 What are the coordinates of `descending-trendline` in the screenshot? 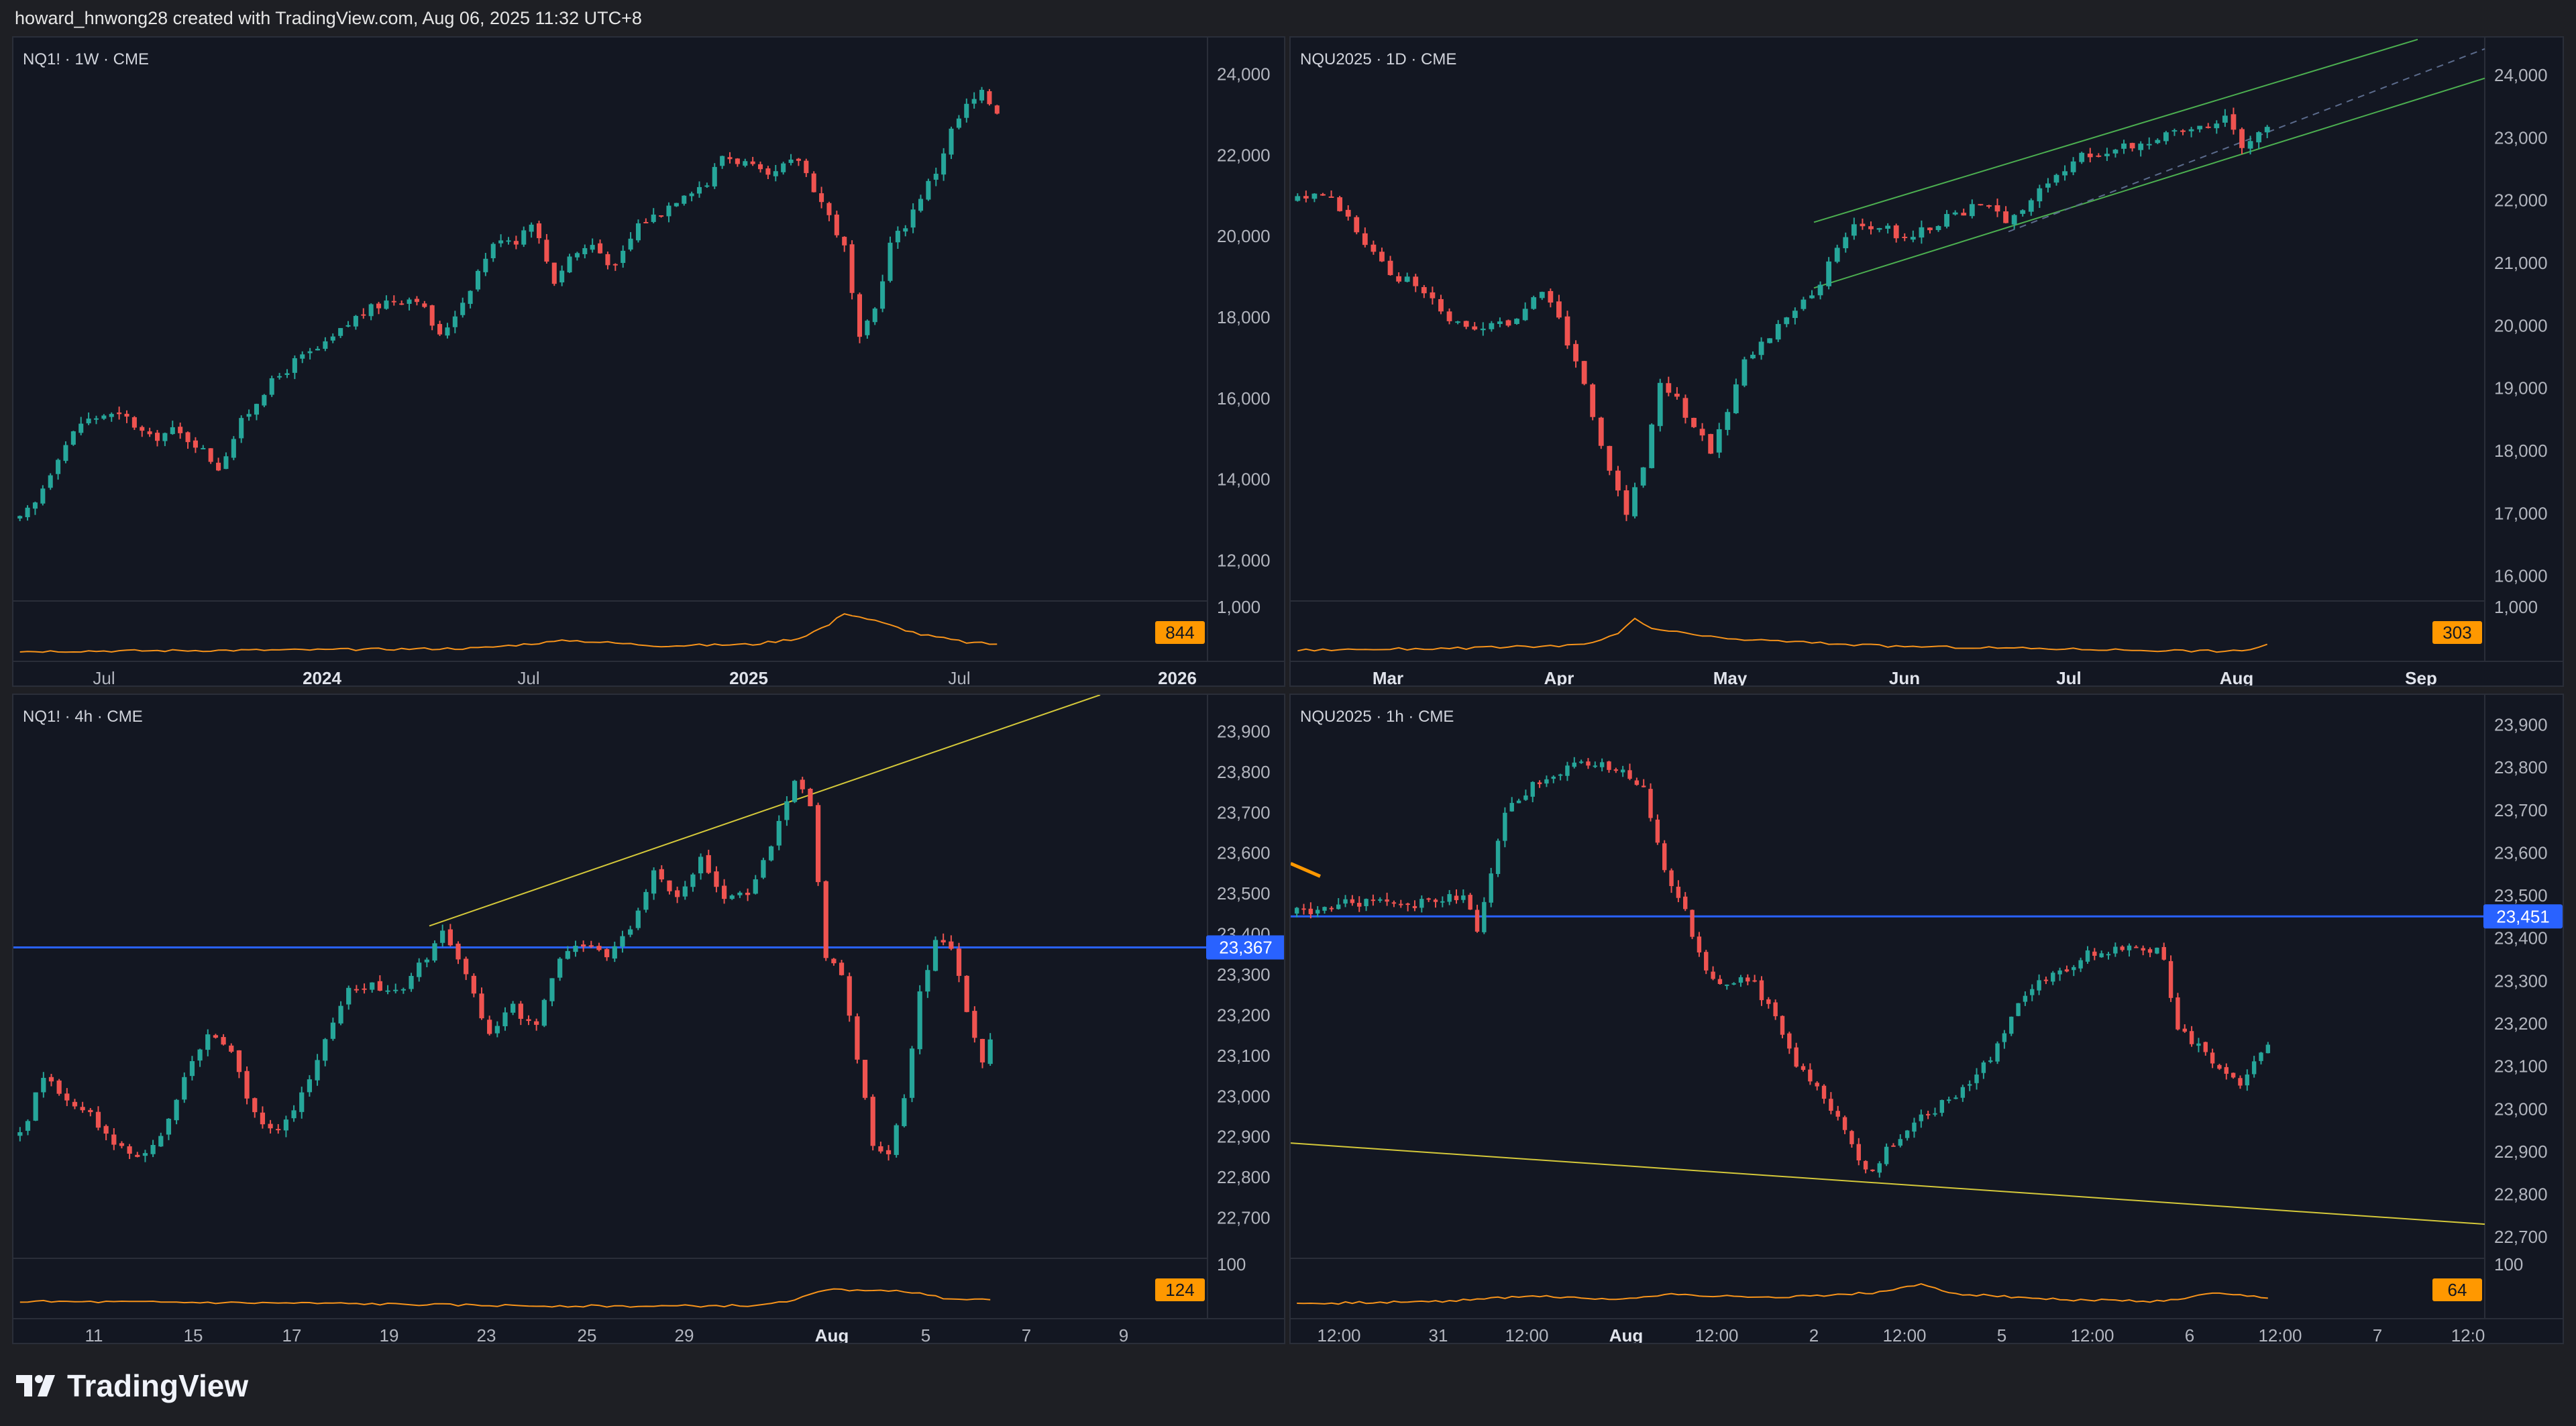 It's located at (1888, 1183).